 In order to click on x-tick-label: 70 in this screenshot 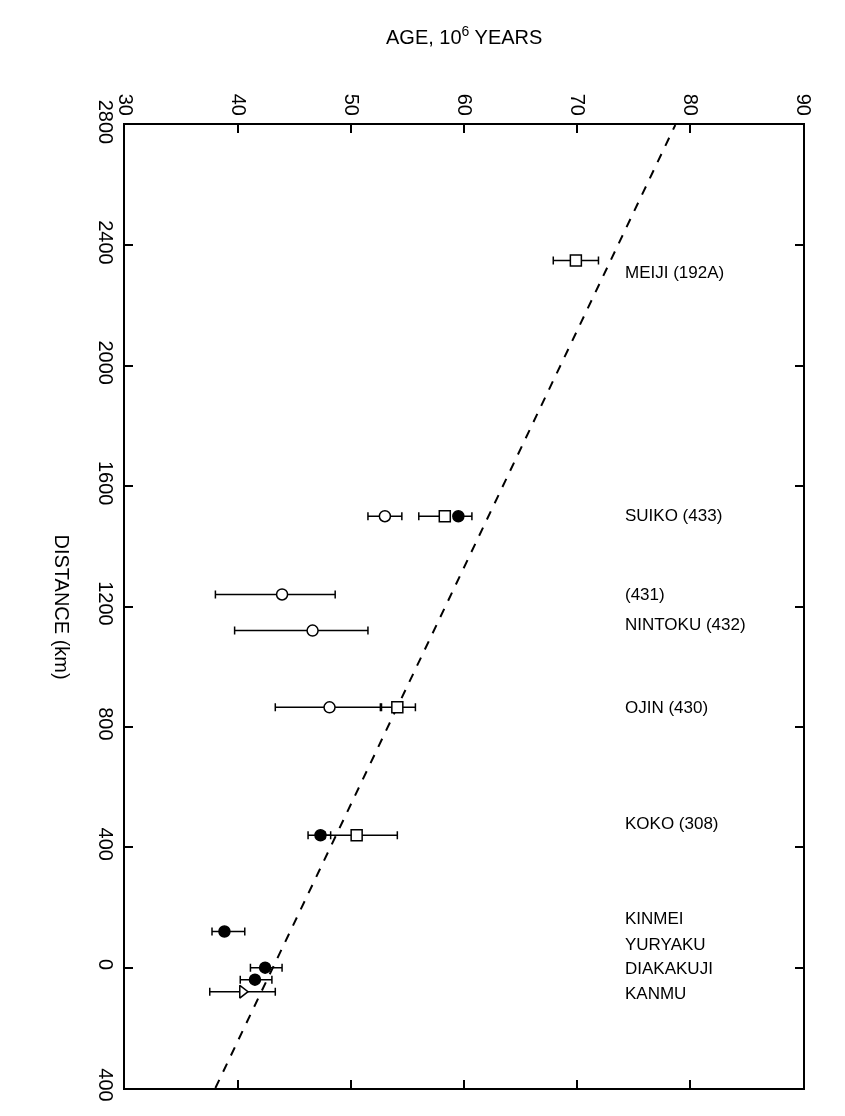, I will do `click(577, 104)`.